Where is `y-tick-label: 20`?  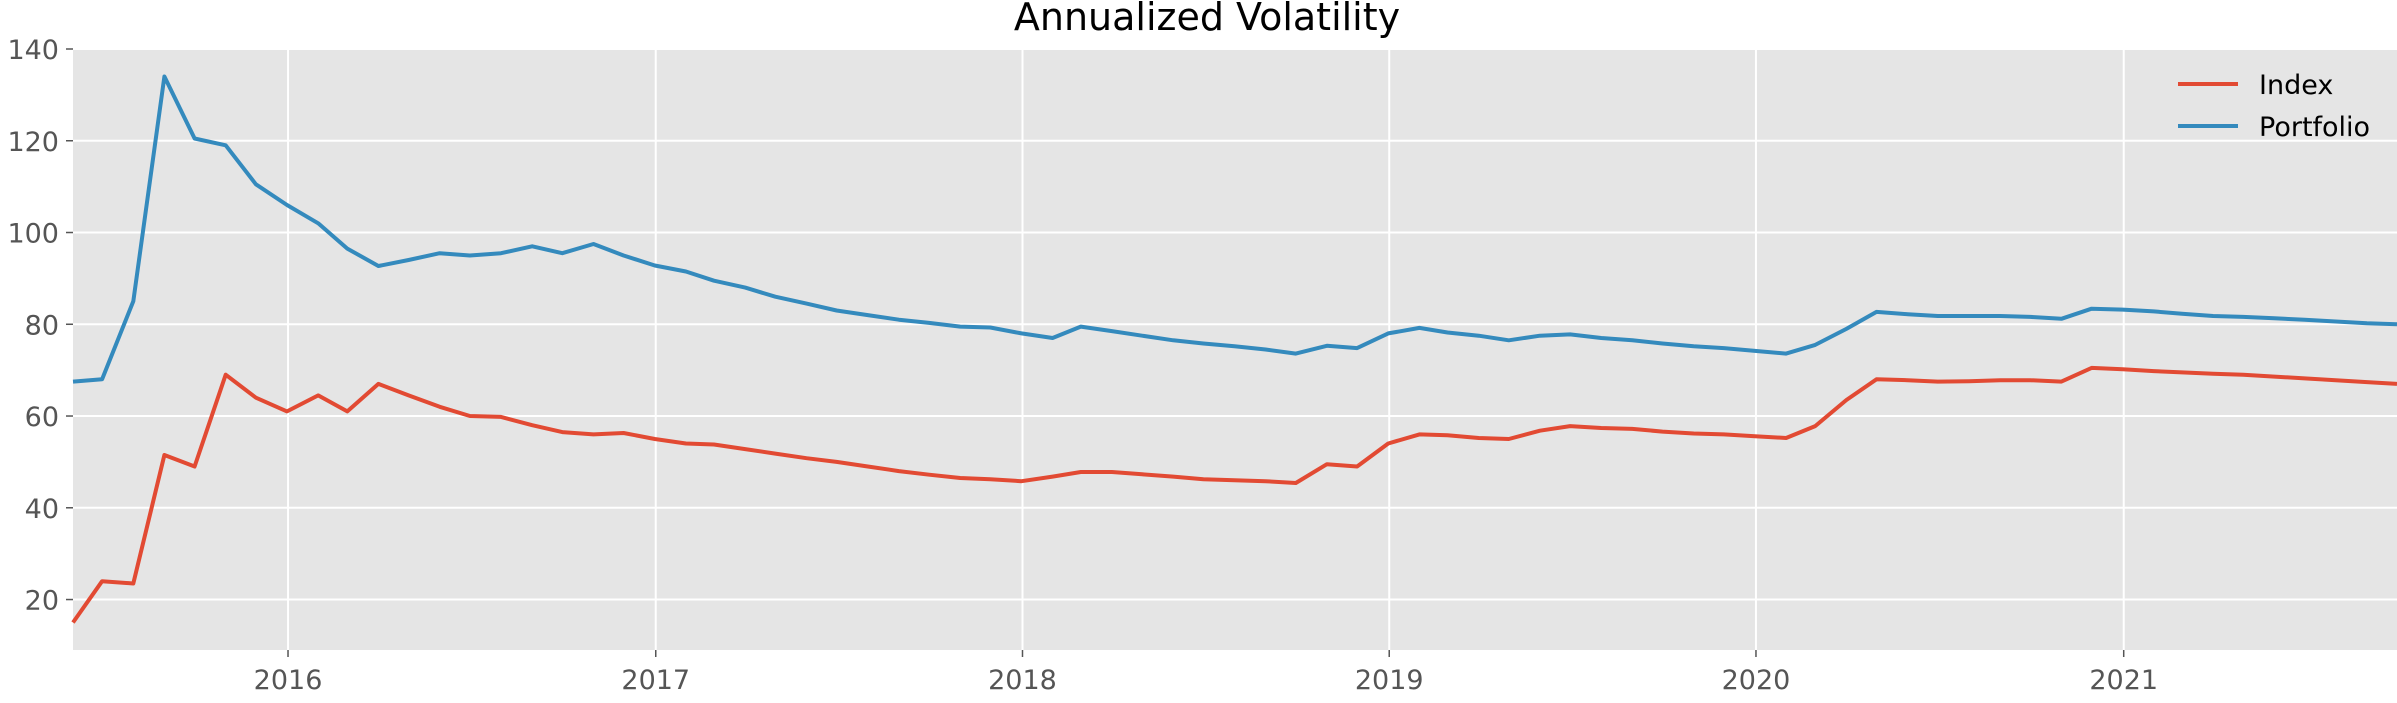 y-tick-label: 20 is located at coordinates (42, 601).